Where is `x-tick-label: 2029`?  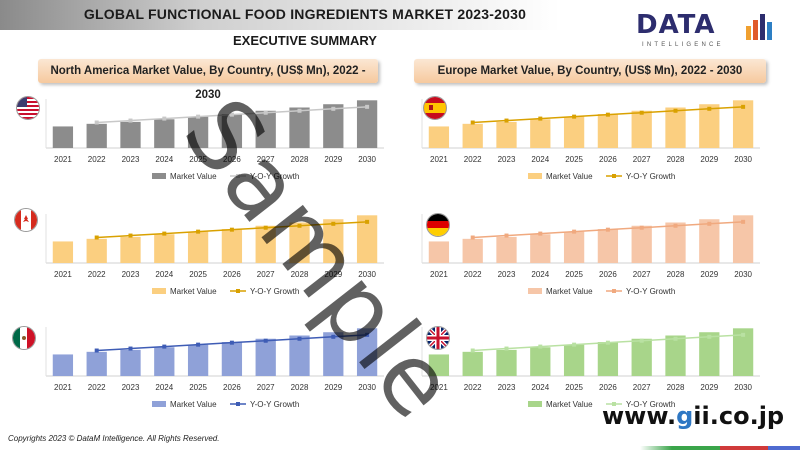
x-tick-label: 2029 is located at coordinates (333, 274).